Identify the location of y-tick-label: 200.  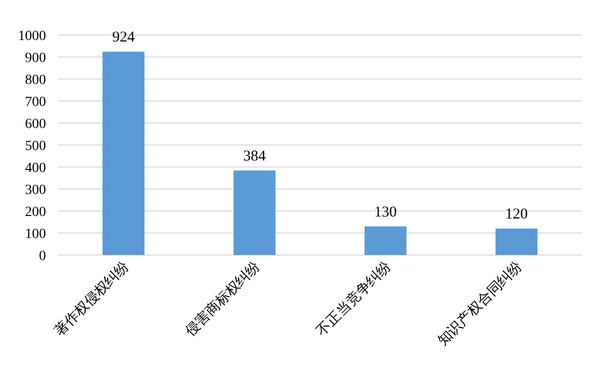
(35, 212).